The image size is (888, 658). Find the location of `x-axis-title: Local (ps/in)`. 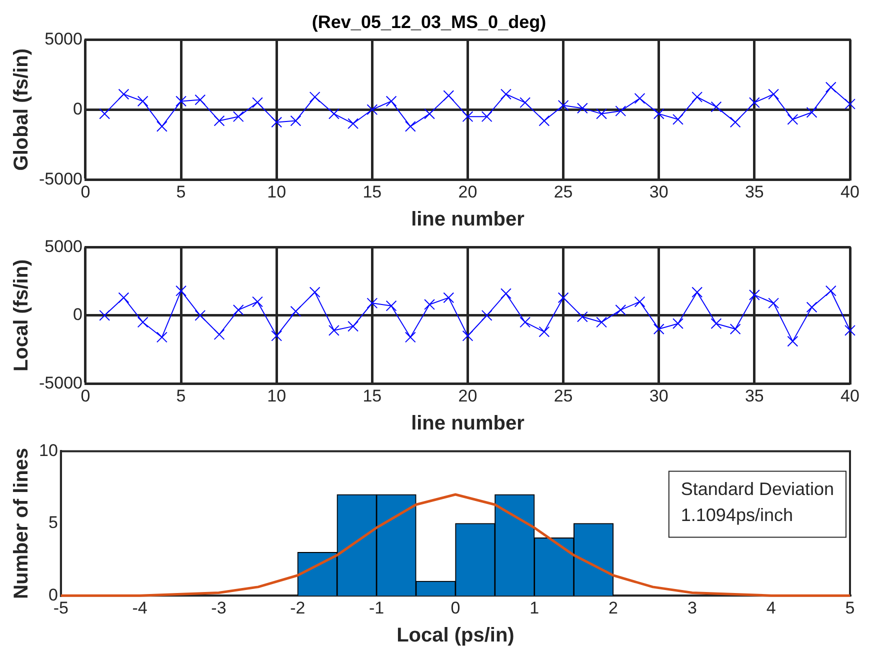

x-axis-title: Local (ps/in) is located at coordinates (455, 635).